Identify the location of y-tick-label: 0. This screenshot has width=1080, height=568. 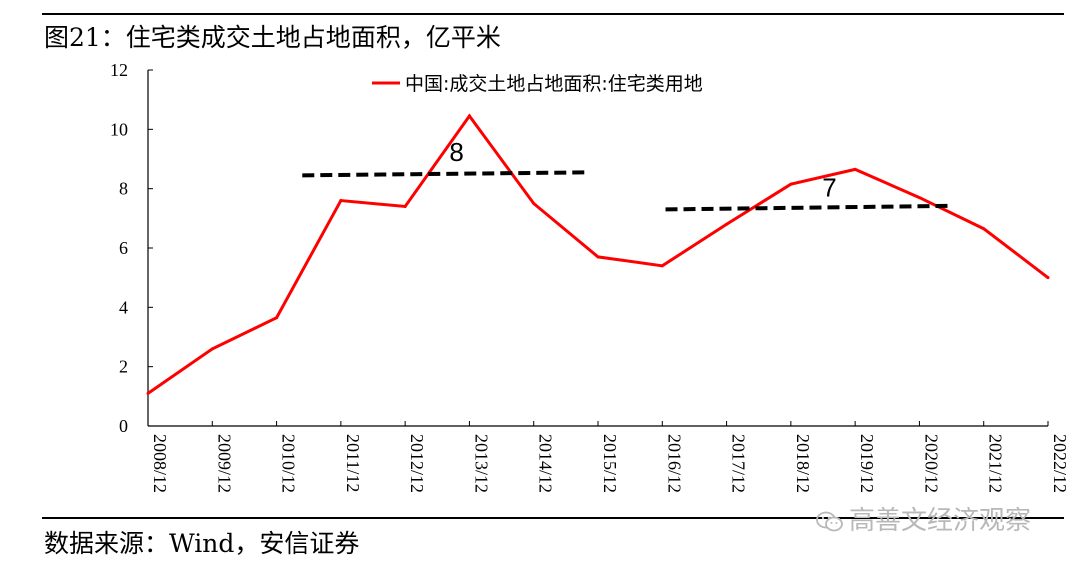
(123, 426).